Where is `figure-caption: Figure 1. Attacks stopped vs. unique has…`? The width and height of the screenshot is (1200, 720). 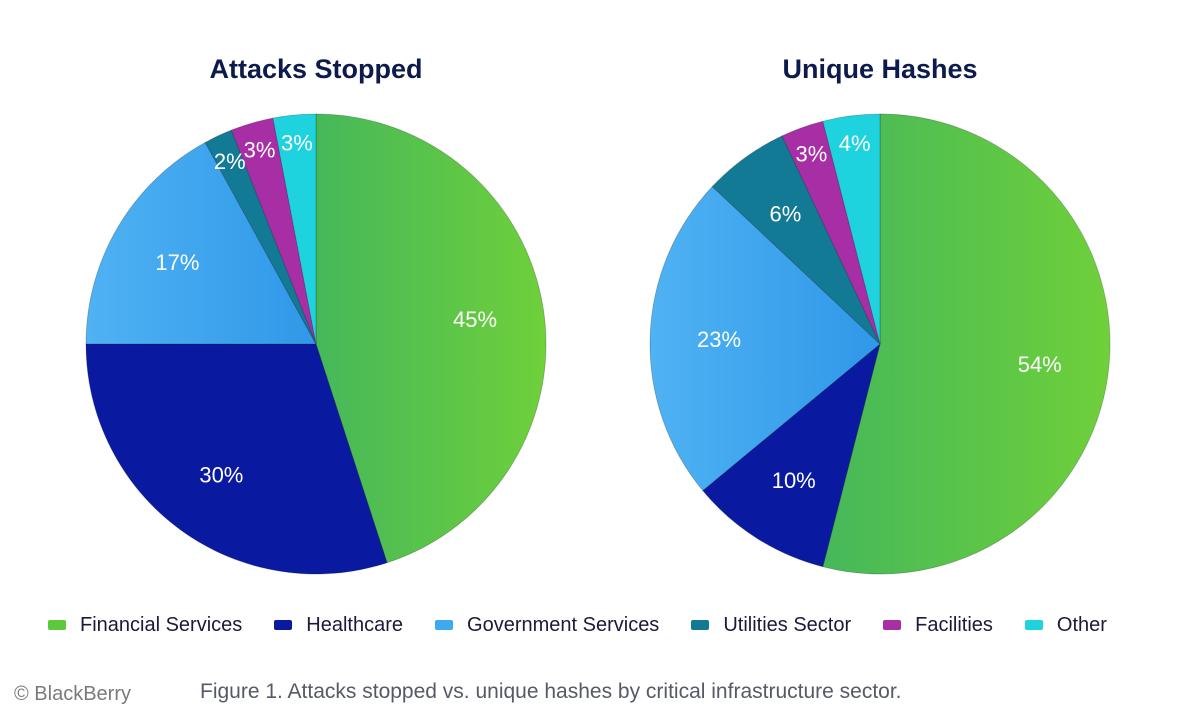 figure-caption: Figure 1. Attacks stopped vs. unique has… is located at coordinates (551, 691).